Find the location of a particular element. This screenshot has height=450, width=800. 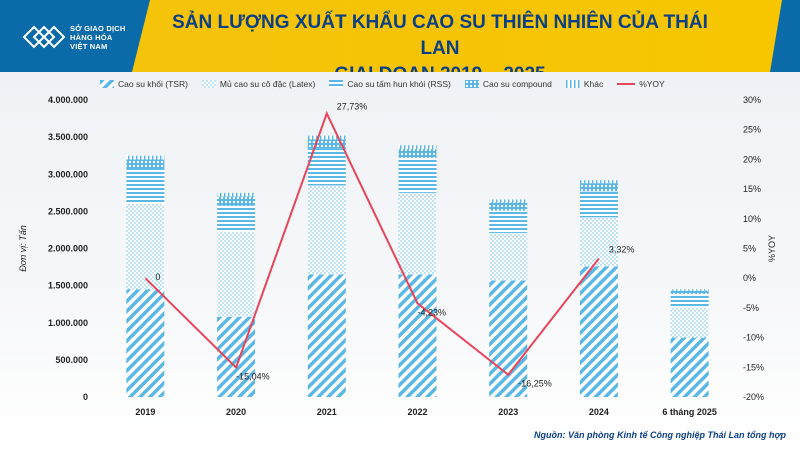

logo: SỞ GIAO DỊCH HÀNG HÓA VIỆT NAM is located at coordinates (75, 36).